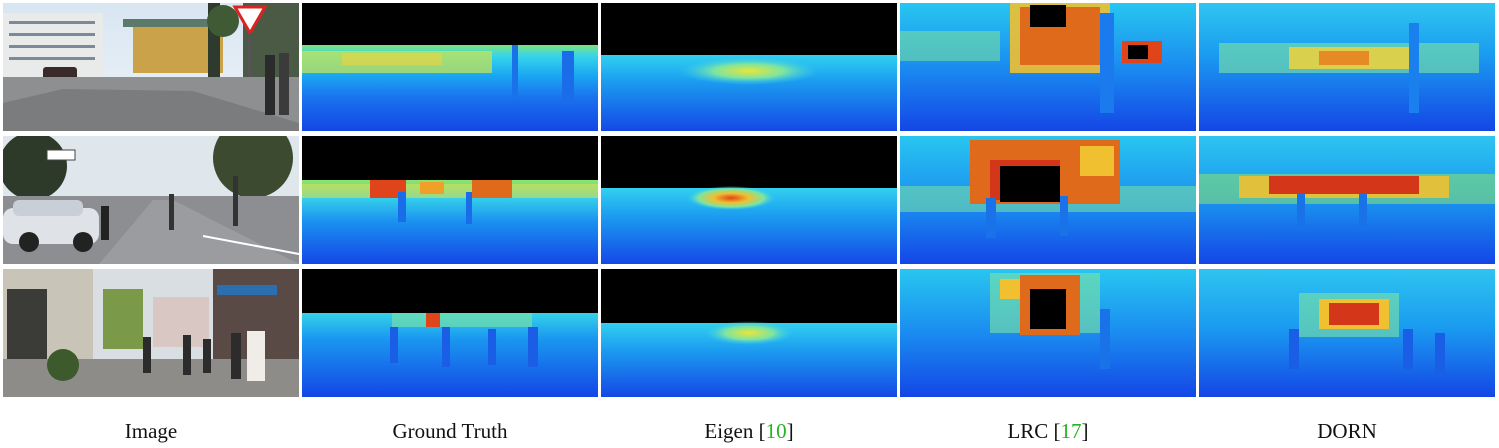  I want to click on column-label-eigen: Eigen [10], so click(749, 431).